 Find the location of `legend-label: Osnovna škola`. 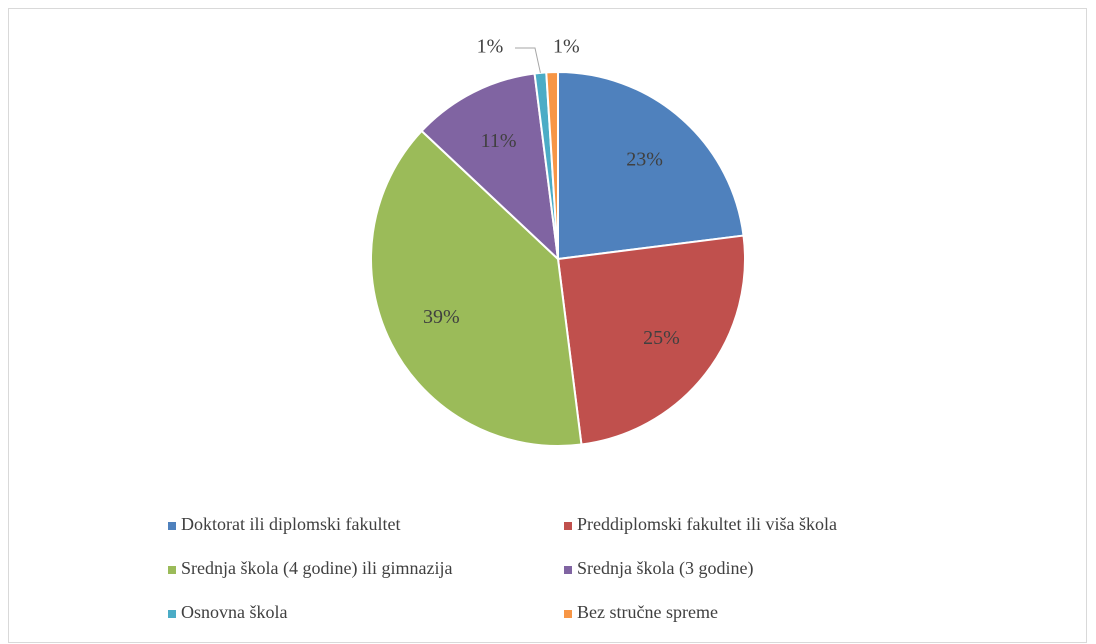

legend-label: Osnovna škola is located at coordinates (234, 612).